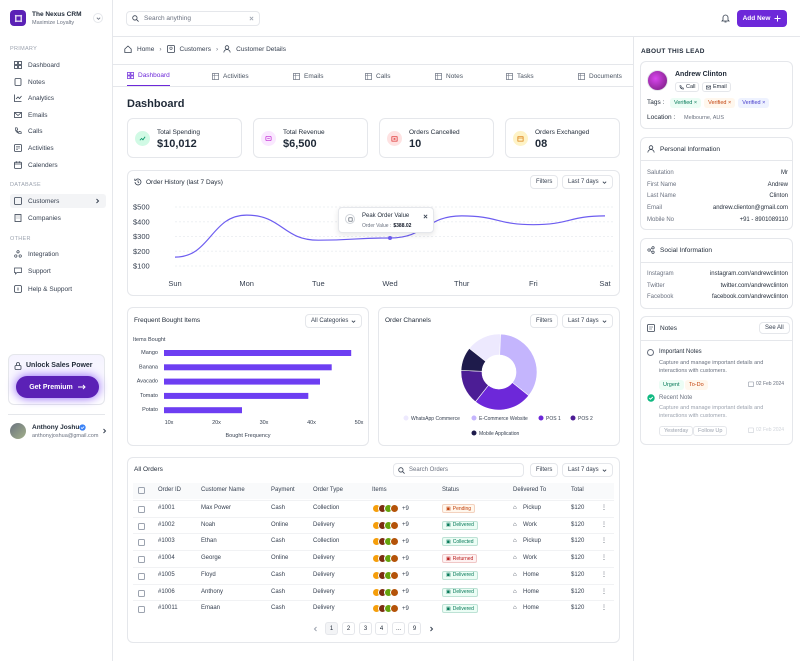 This screenshot has width=800, height=661. Describe the element at coordinates (58, 148) in the screenshot. I see `sidebar-item-activities: Activities` at that location.